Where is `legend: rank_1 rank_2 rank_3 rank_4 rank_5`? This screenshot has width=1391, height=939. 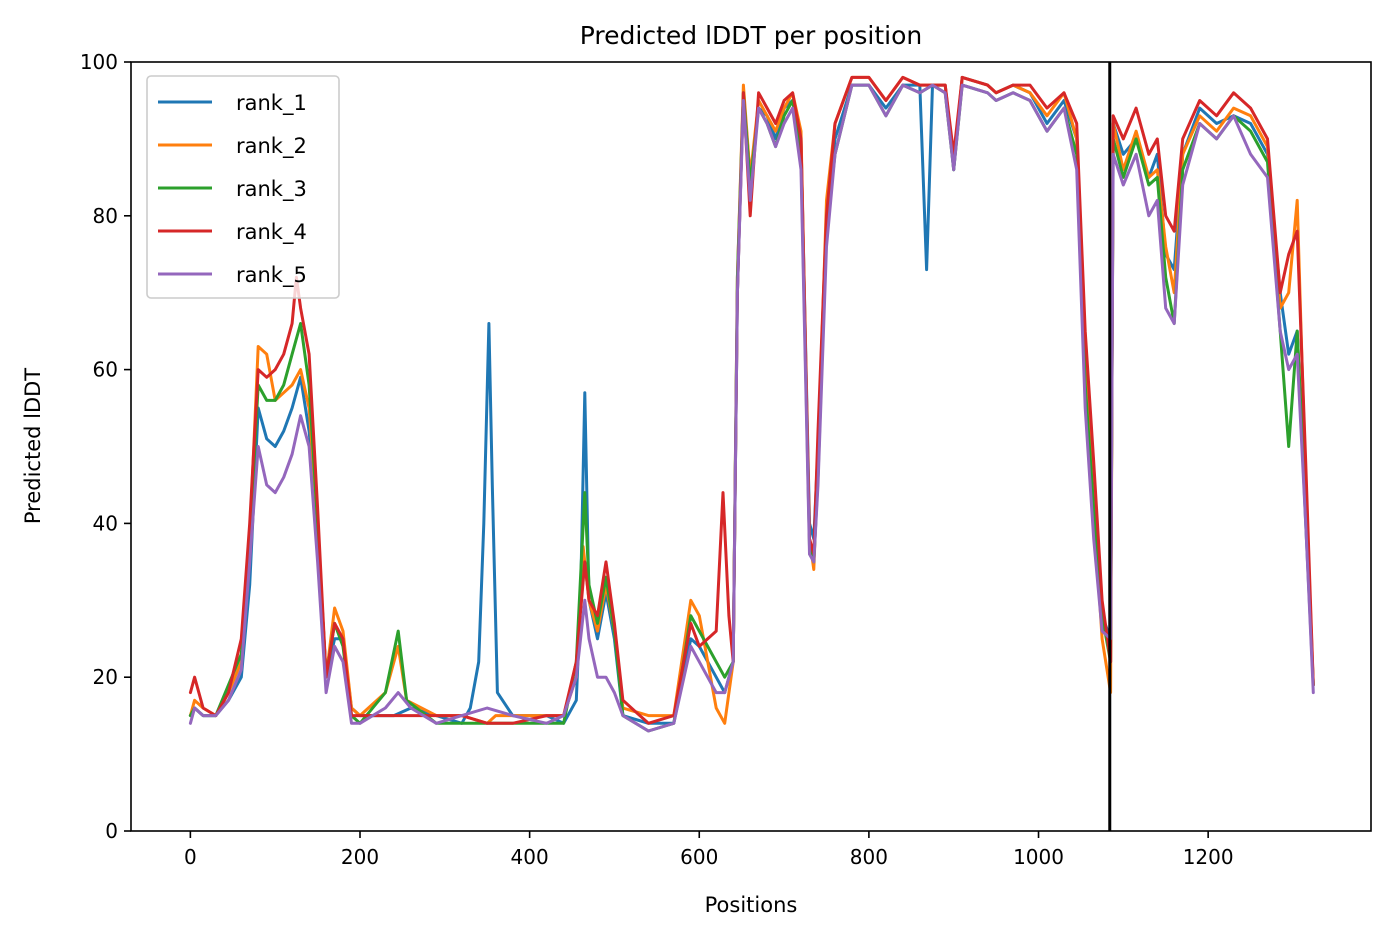 legend: rank_1 rank_2 rank_3 rank_4 rank_5 is located at coordinates (243, 187).